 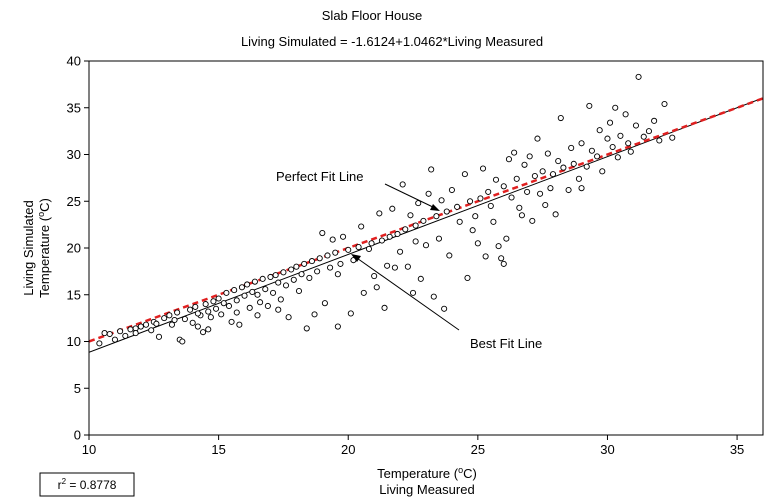 What do you see at coordinates (74, 294) in the screenshot?
I see `y-tick-label: 15` at bounding box center [74, 294].